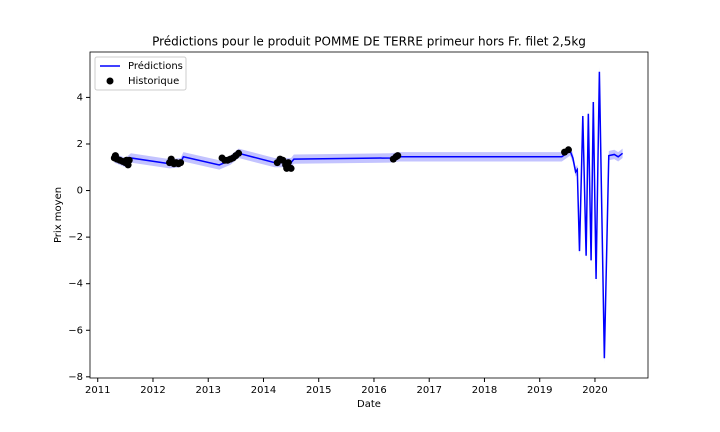 This screenshot has width=720, height=432. Describe the element at coordinates (318, 390) in the screenshot. I see `x-tick-label: 2015` at that location.